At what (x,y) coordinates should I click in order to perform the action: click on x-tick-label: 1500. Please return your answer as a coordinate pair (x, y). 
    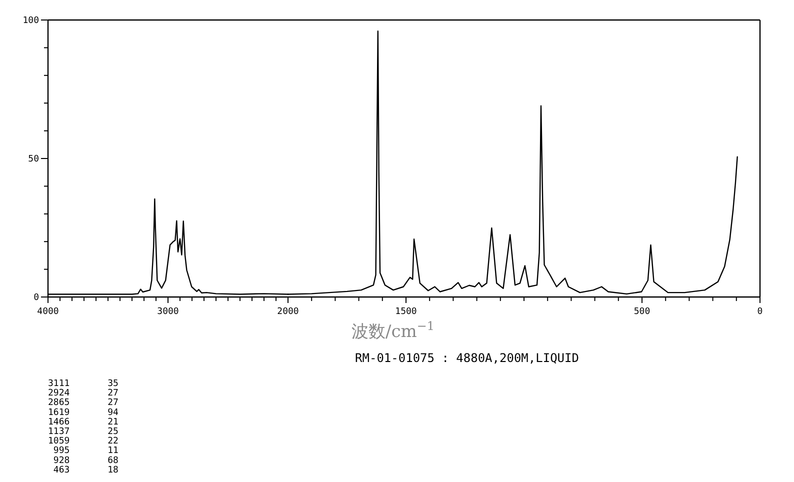
    Looking at the image, I should click on (406, 312).